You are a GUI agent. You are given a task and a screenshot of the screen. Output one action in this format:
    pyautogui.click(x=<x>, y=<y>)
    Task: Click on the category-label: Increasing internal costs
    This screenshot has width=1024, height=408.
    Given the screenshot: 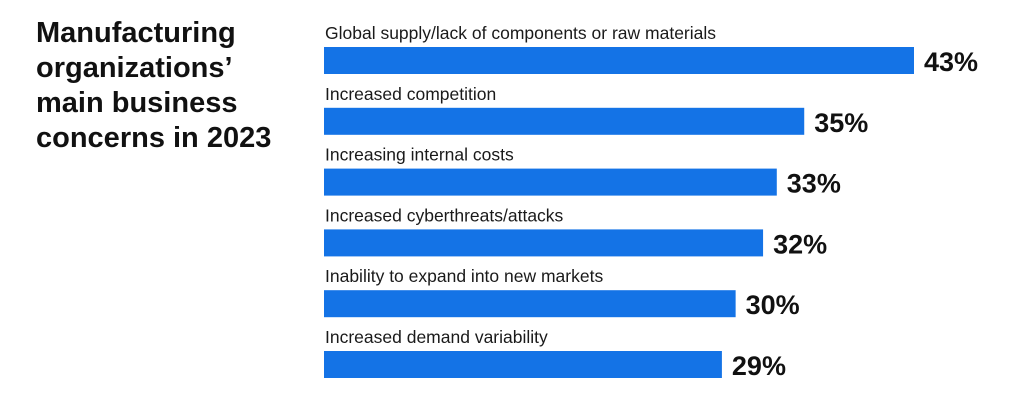 What is the action you would take?
    pyautogui.click(x=419, y=155)
    